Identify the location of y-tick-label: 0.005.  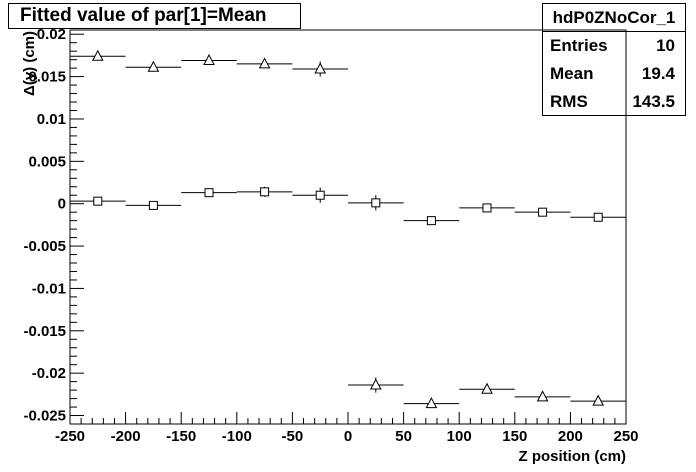
(47, 161).